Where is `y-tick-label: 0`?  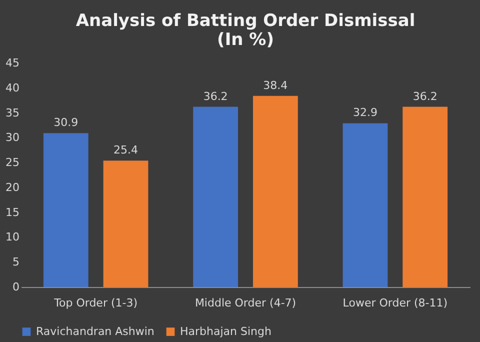
y-tick-label: 0 is located at coordinates (16, 287).